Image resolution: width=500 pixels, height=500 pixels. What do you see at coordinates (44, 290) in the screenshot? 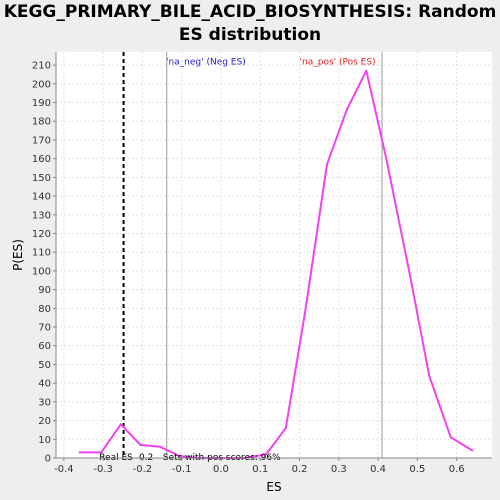
I see `y-tick-label: 90` at bounding box center [44, 290].